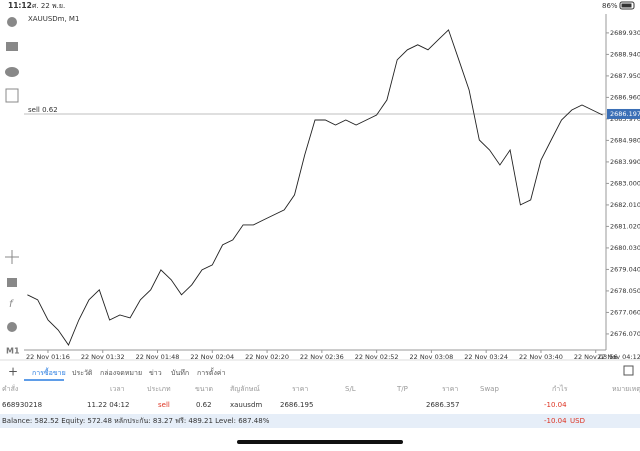  What do you see at coordinates (431, 357) in the screenshot?
I see `x-tick-label: 22 Nov 03:08` at bounding box center [431, 357].